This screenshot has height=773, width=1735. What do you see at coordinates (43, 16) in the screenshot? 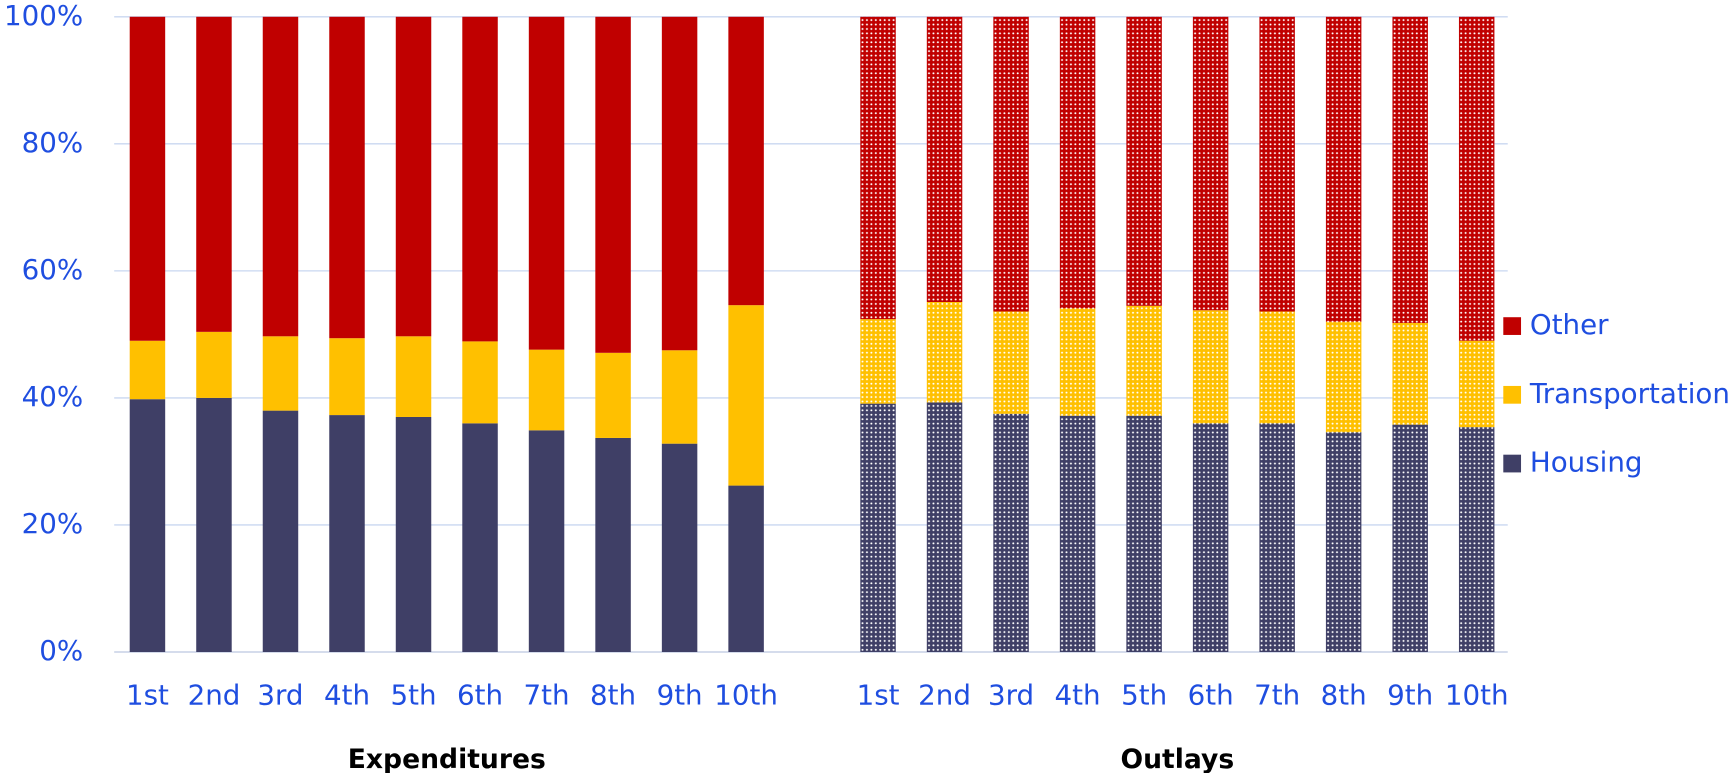
I see `y-tick-label: 100%` at bounding box center [43, 16].